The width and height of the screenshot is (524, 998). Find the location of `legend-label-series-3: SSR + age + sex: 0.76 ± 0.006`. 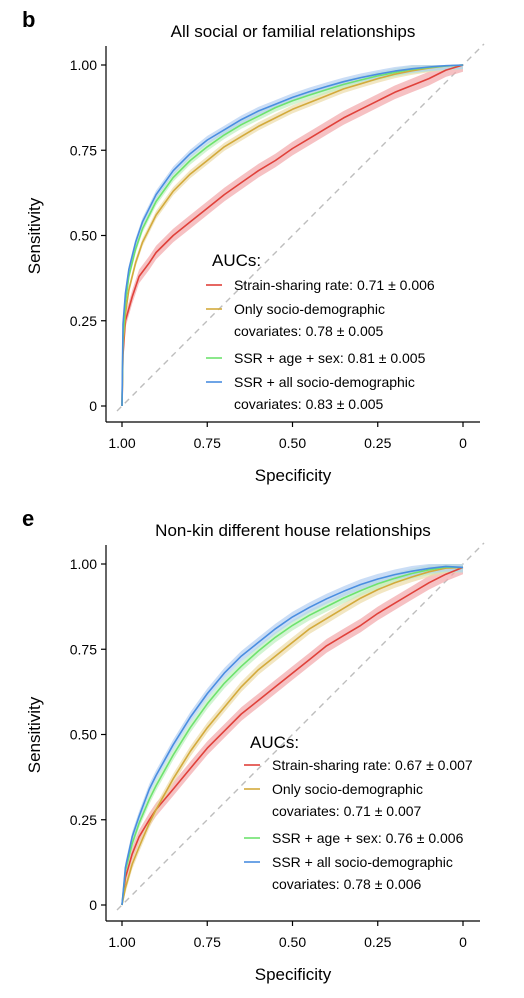

legend-label-series-3: SSR + age + sex: 0.76 ± 0.006 is located at coordinates (368, 838).